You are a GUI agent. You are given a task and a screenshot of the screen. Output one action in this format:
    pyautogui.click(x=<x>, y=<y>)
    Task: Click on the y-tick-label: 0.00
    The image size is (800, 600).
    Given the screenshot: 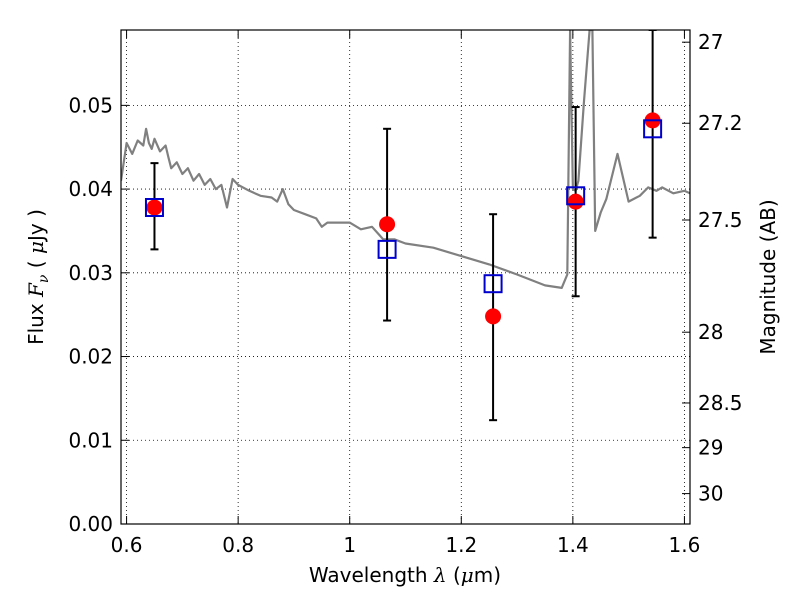 What is the action you would take?
    pyautogui.click(x=90, y=524)
    